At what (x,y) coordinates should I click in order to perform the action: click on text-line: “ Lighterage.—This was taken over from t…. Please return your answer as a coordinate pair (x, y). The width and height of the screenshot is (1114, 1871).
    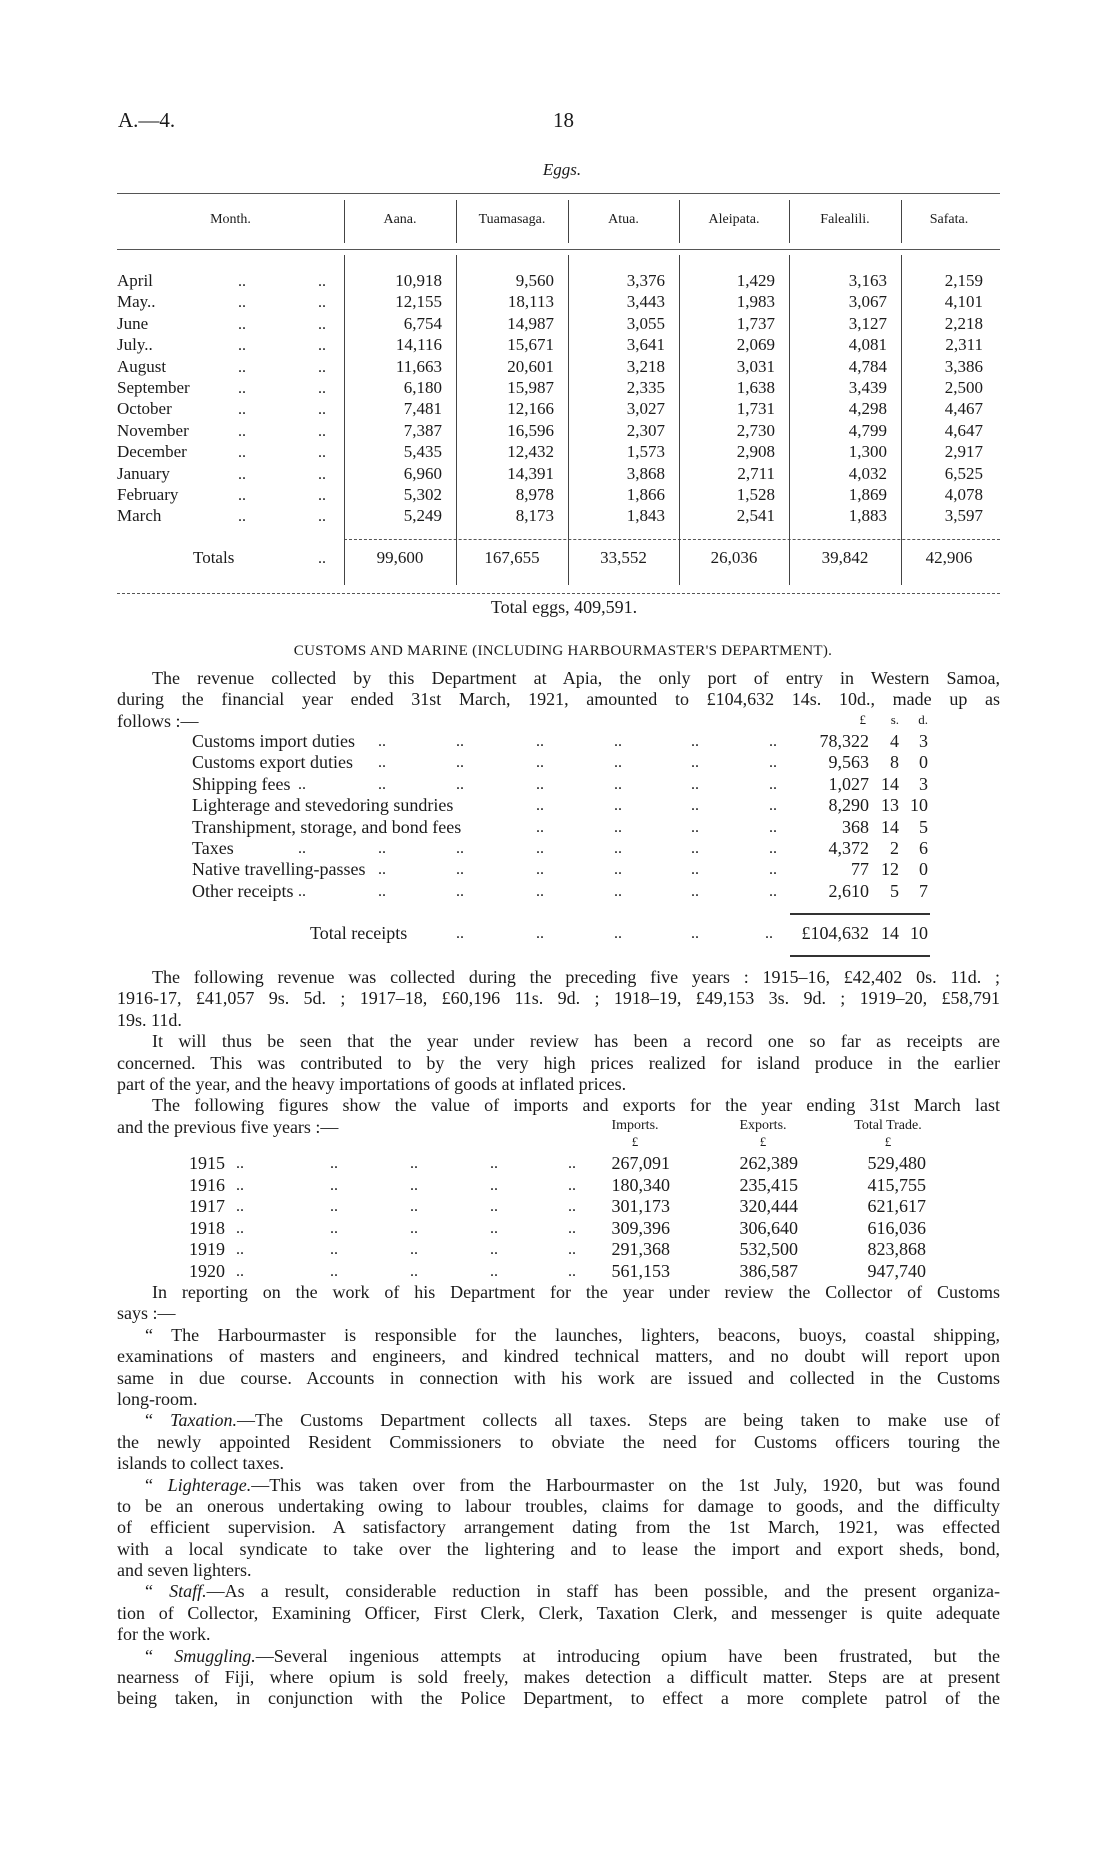
    Looking at the image, I should click on (558, 1485).